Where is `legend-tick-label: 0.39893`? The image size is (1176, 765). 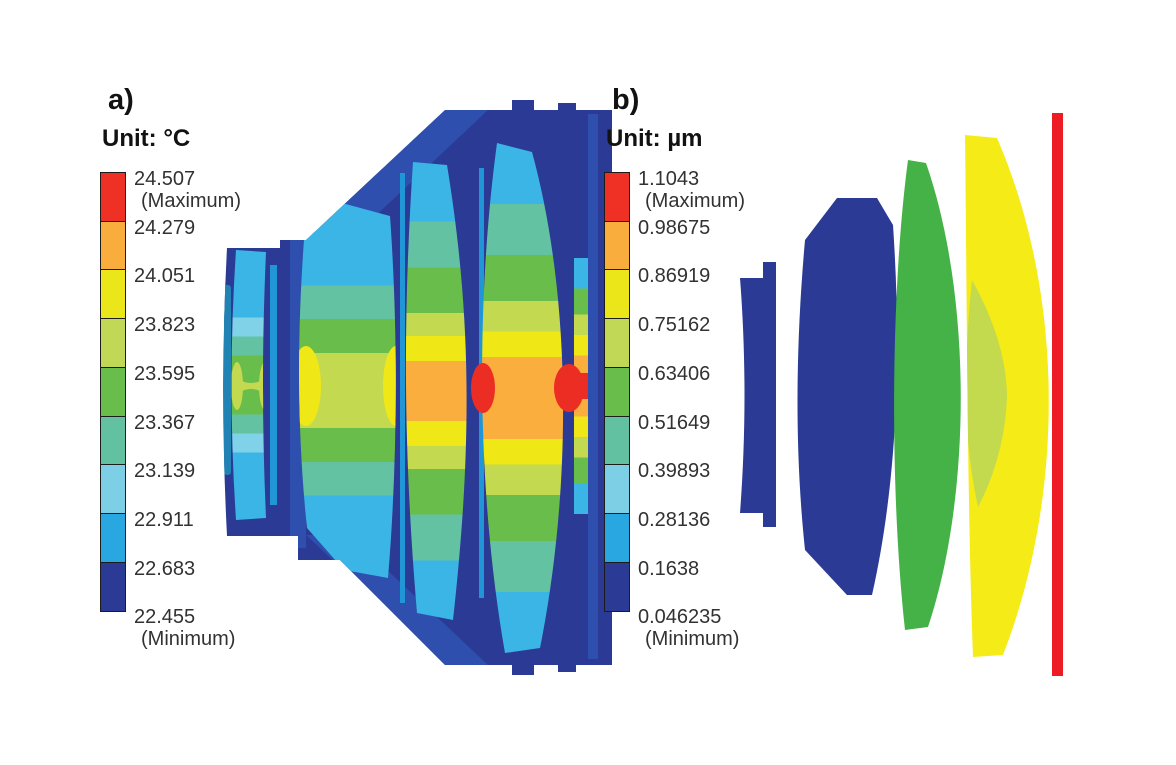
legend-tick-label: 0.39893 is located at coordinates (674, 471).